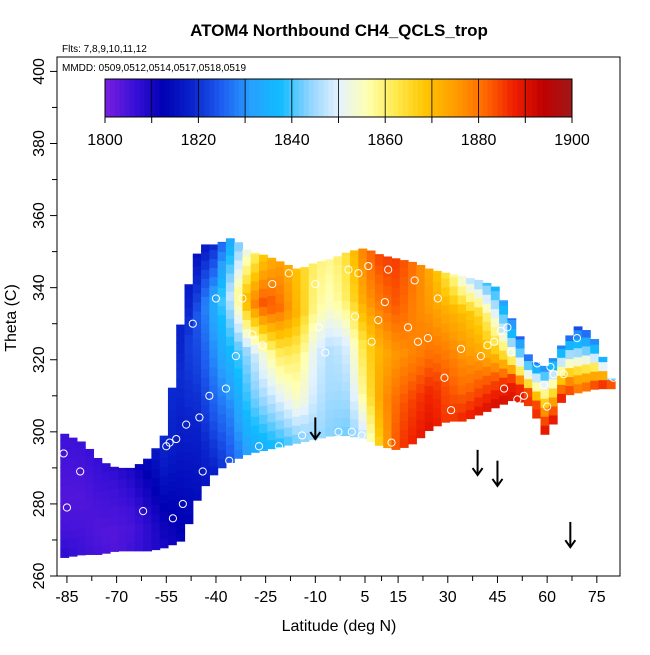 The image size is (650, 655). Describe the element at coordinates (105, 140) in the screenshot. I see `colorbar-tick-label: 1800` at that location.